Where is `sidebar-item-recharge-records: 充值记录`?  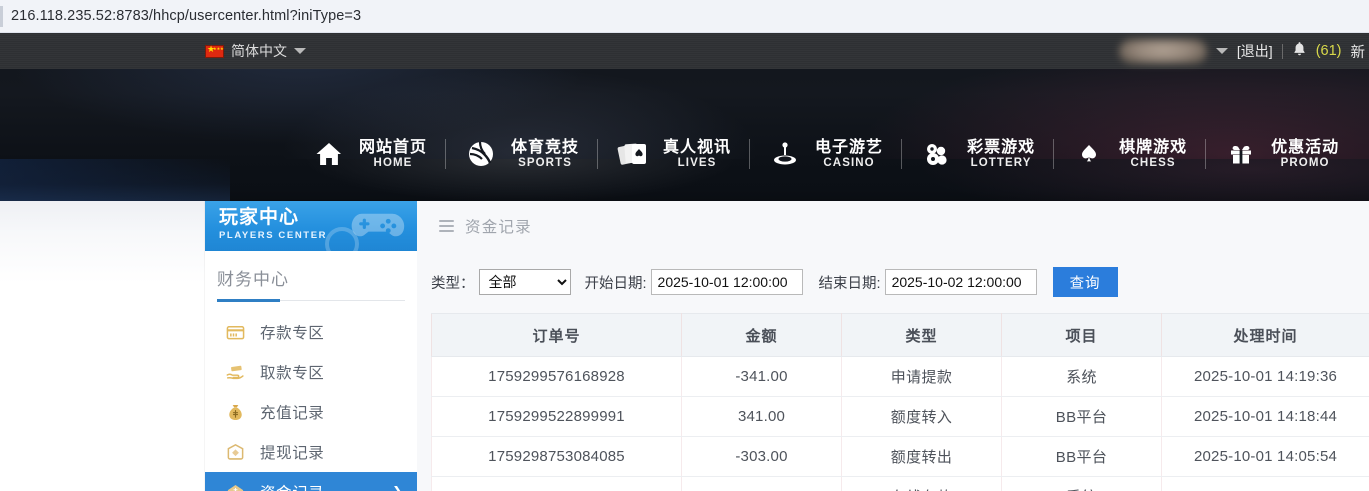
sidebar-item-recharge-records: 充值记录 is located at coordinates (311, 412).